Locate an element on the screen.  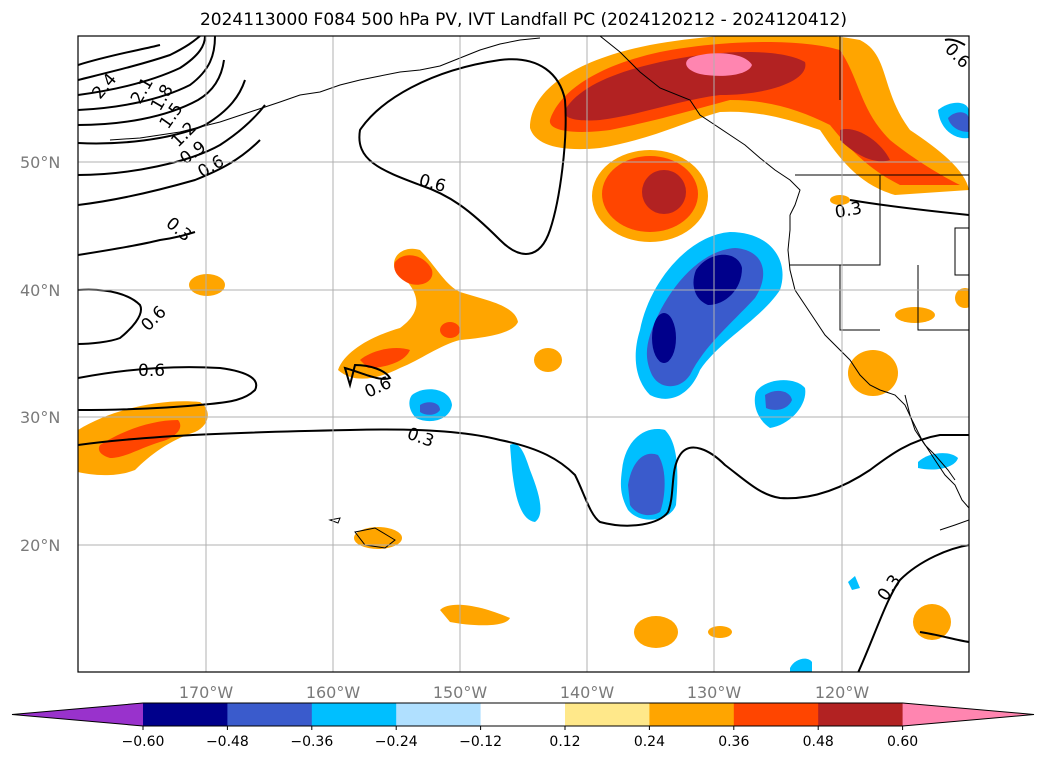
colorbar-tick-label: 0.12 is located at coordinates (564, 742).